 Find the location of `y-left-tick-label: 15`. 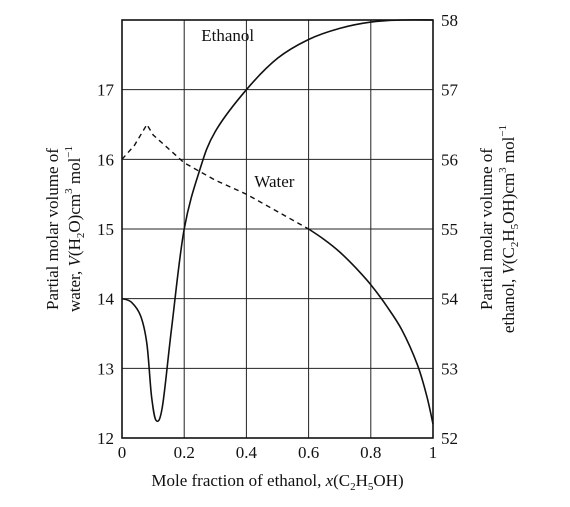

y-left-tick-label: 15 is located at coordinates (105, 229).